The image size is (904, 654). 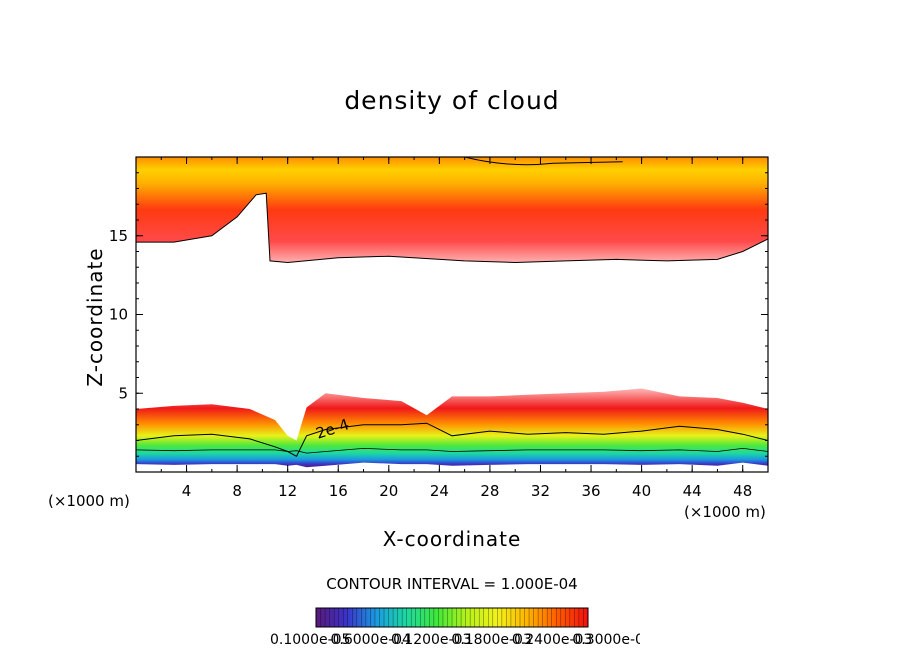 I want to click on colorbar-tick-label: 0.2400e-03, so click(x=552, y=640).